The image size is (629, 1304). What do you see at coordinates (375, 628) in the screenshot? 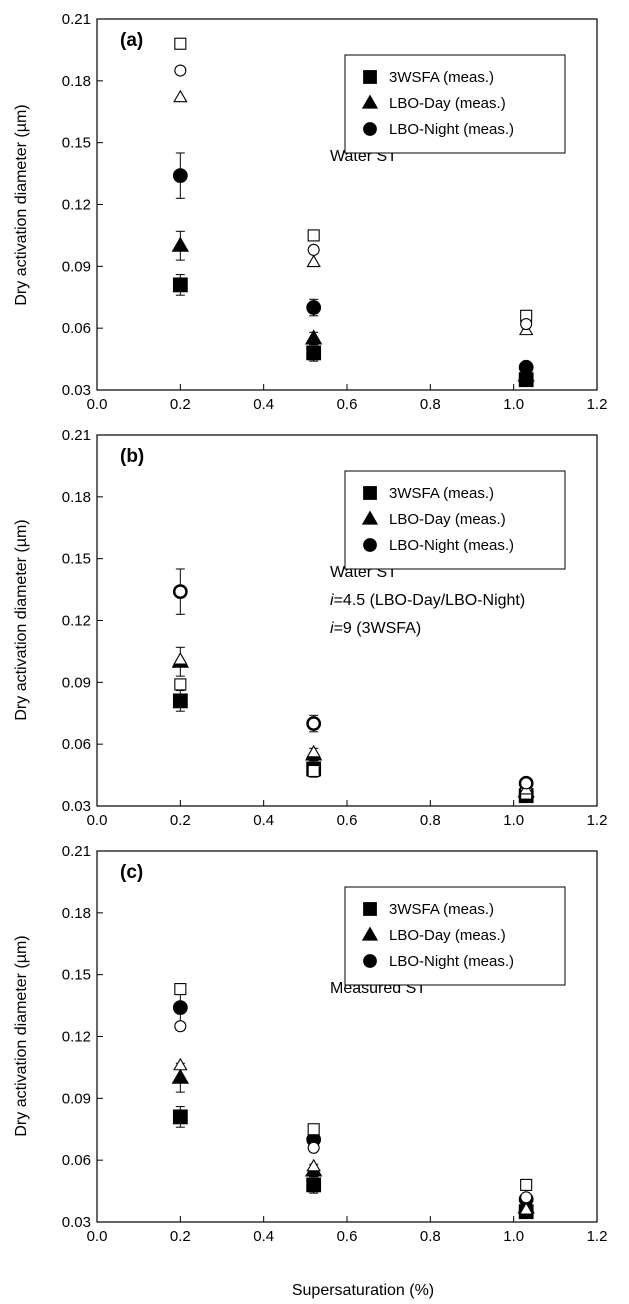
I see `annotation-text: i=9 (3WSFA)` at bounding box center [375, 628].